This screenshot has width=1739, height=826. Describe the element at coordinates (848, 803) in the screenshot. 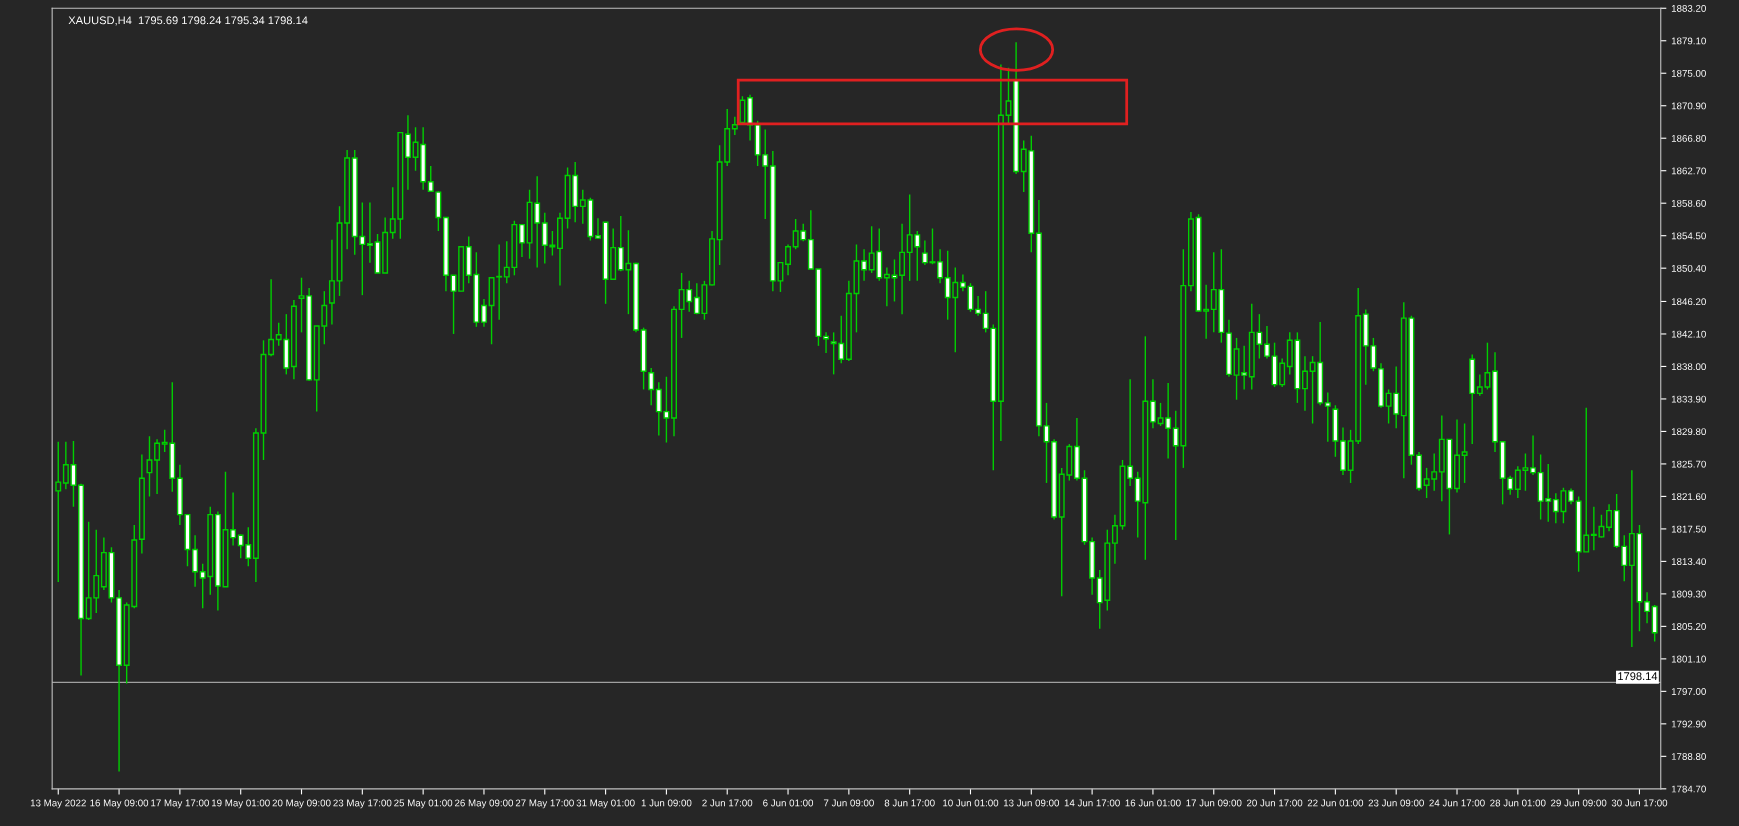

I see `x-tick-label: 7 Jun 09:00` at that location.